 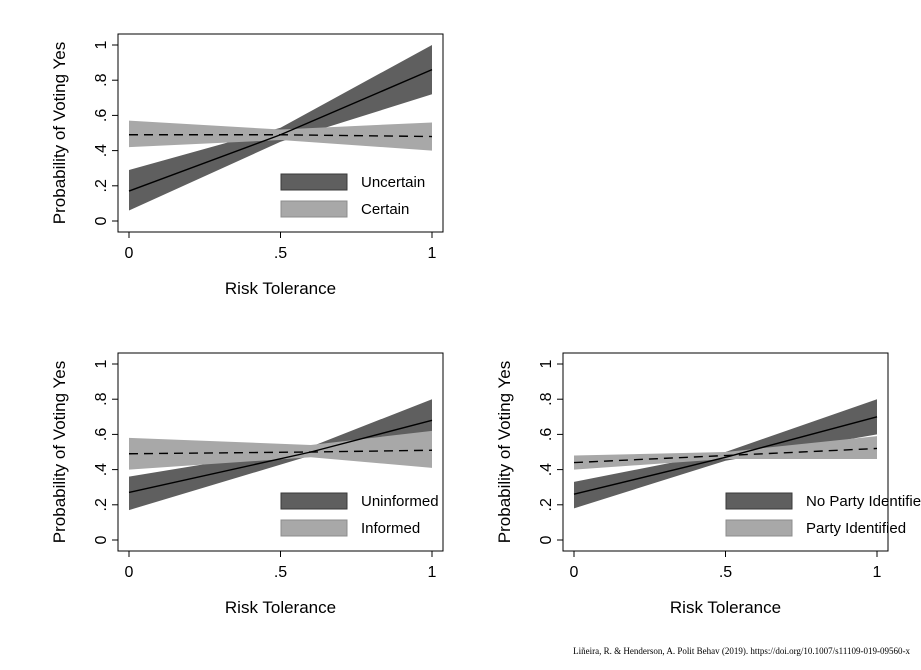 I want to click on series-line-party-identified, so click(x=725, y=455).